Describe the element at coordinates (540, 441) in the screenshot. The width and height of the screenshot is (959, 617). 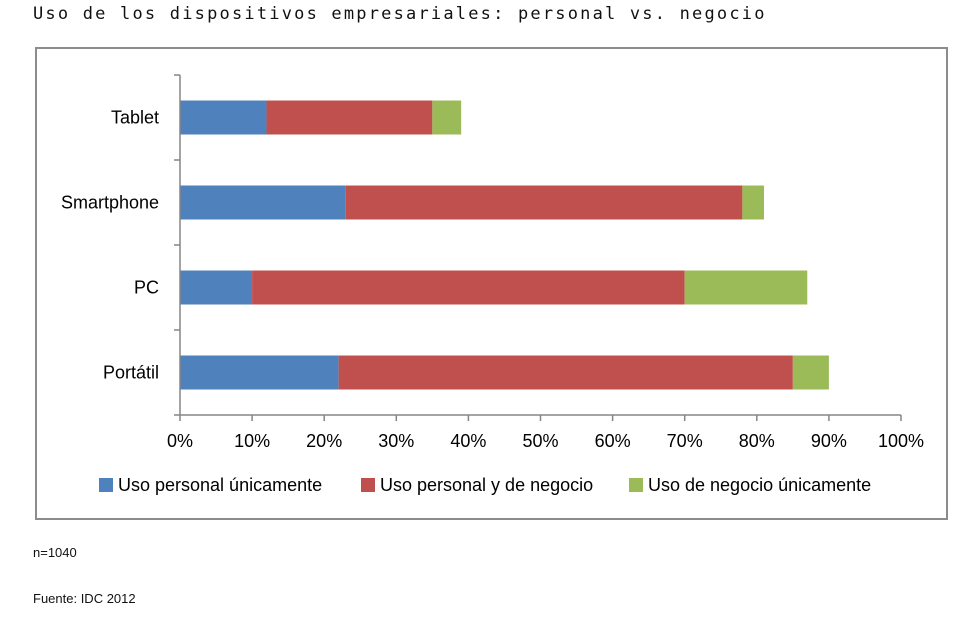
I see `x-tick-label: 50%` at that location.